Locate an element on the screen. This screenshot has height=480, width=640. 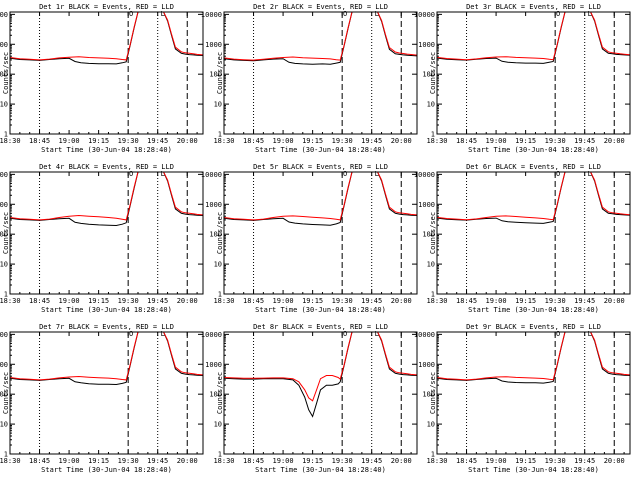
series-lld is located at coordinates (320, 36).